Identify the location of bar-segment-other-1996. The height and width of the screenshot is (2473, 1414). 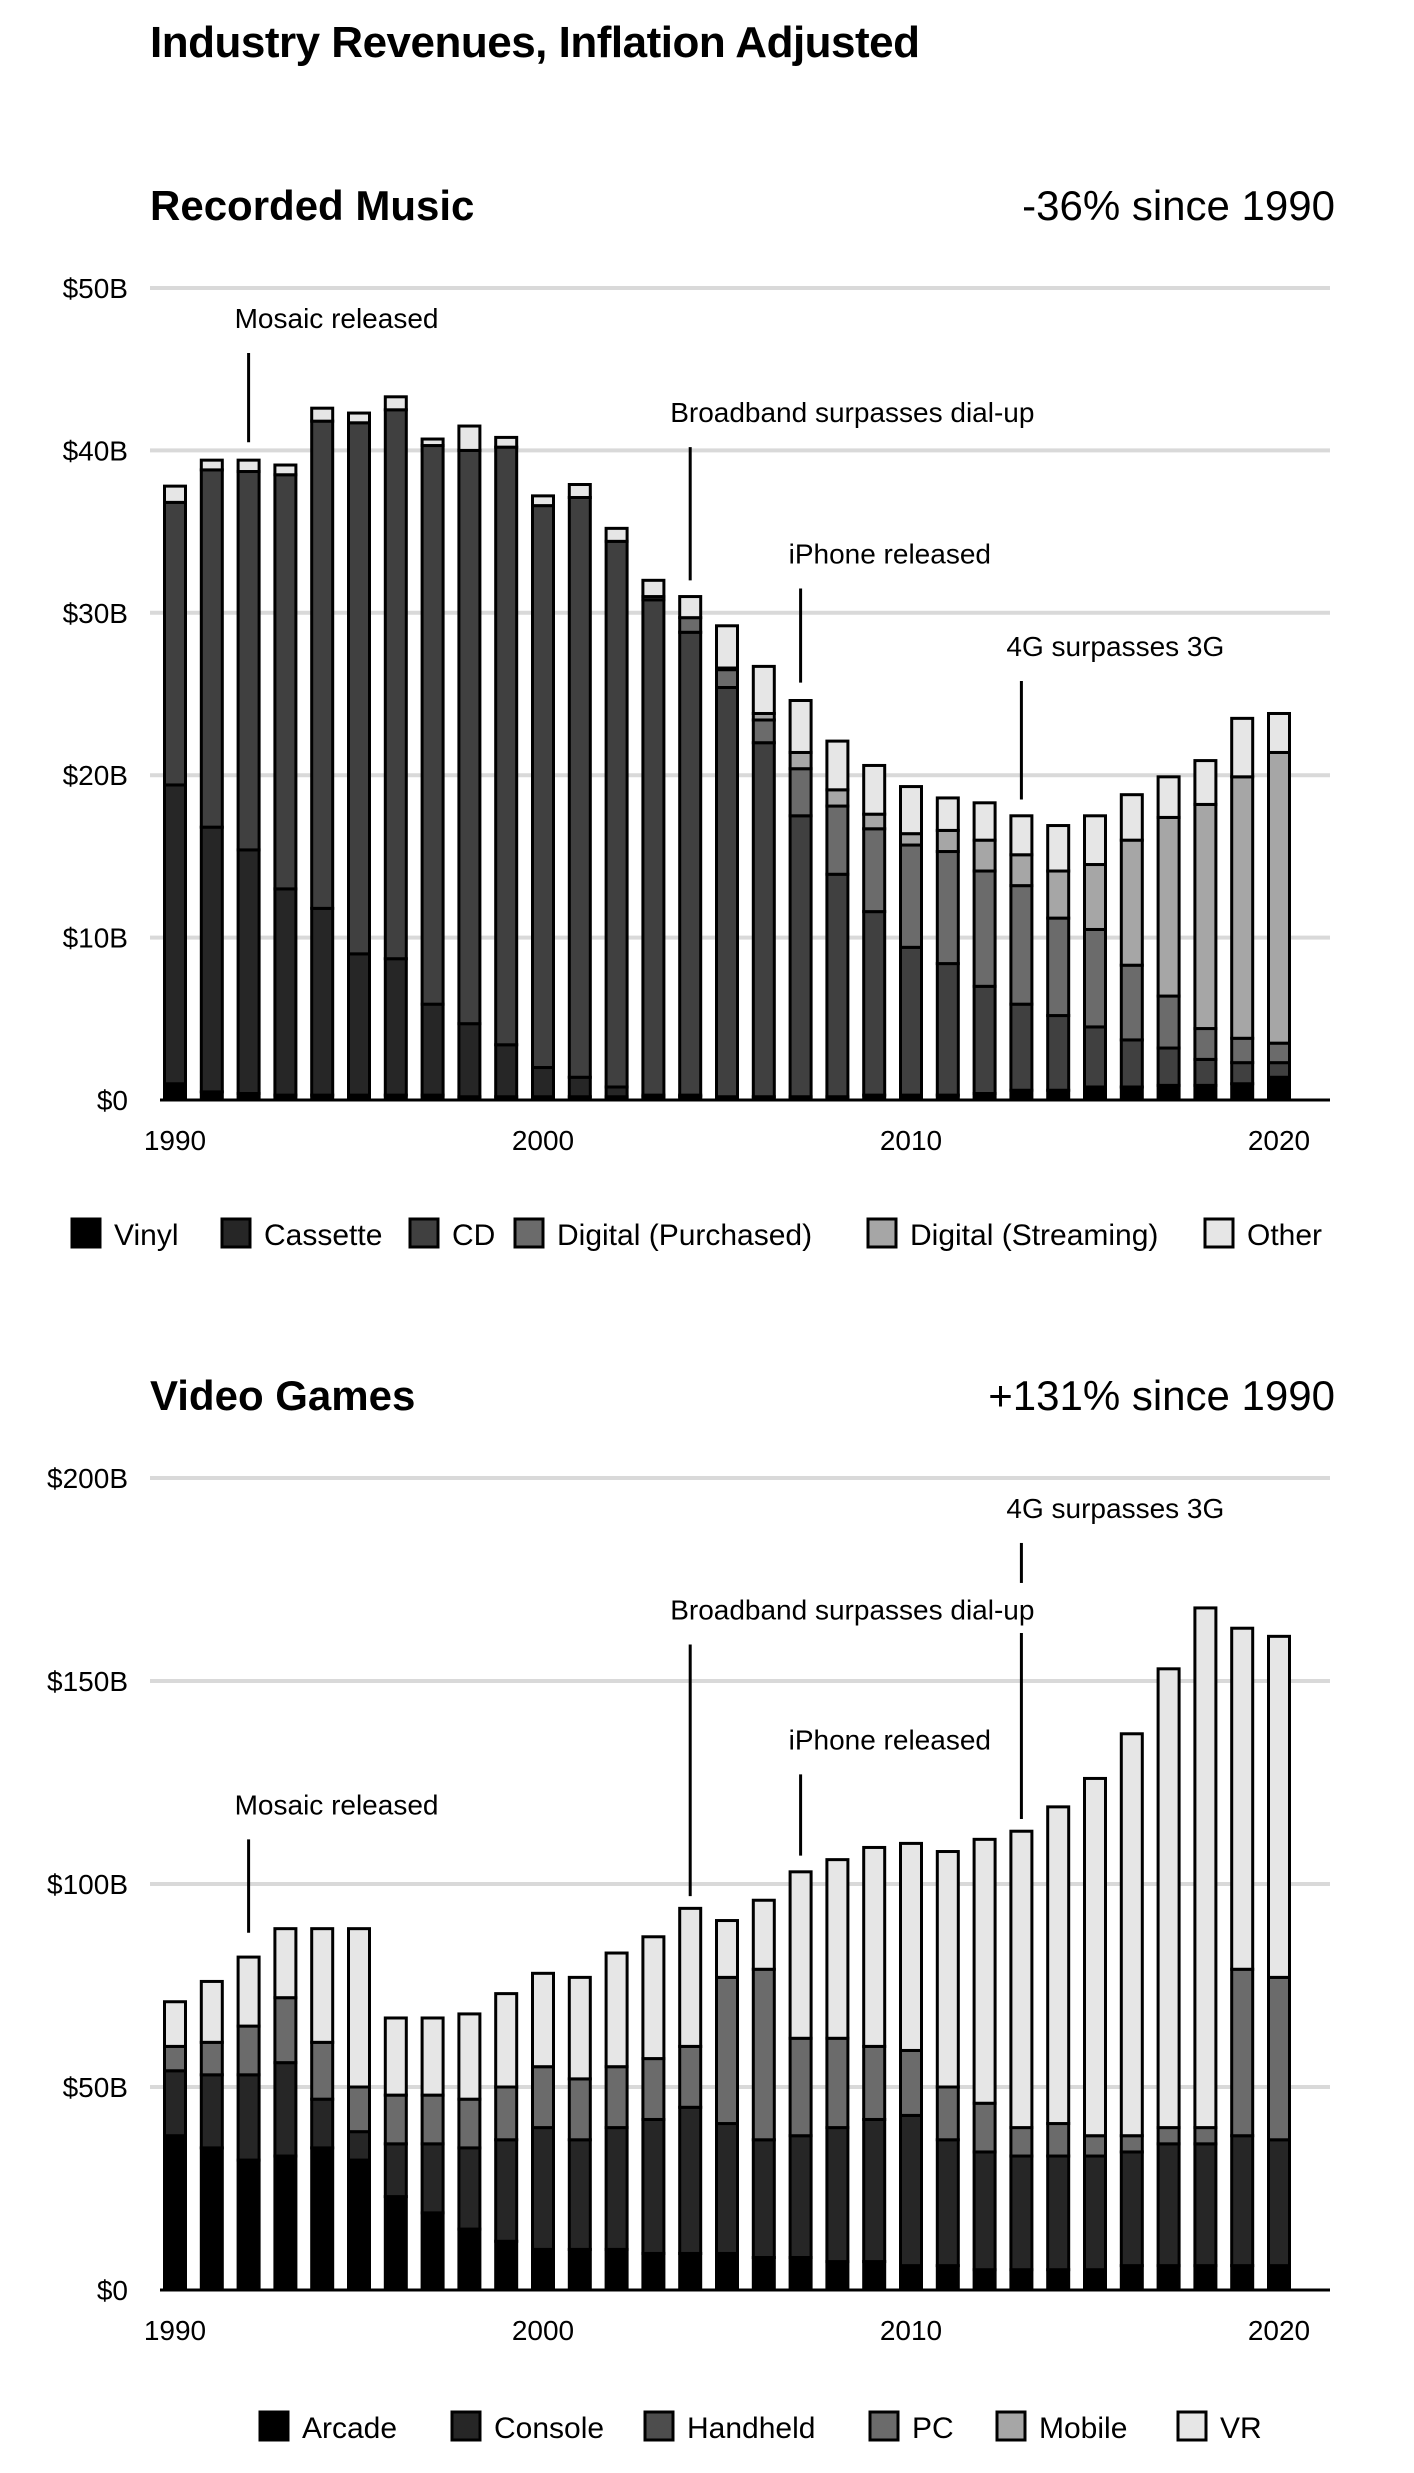
(395, 403).